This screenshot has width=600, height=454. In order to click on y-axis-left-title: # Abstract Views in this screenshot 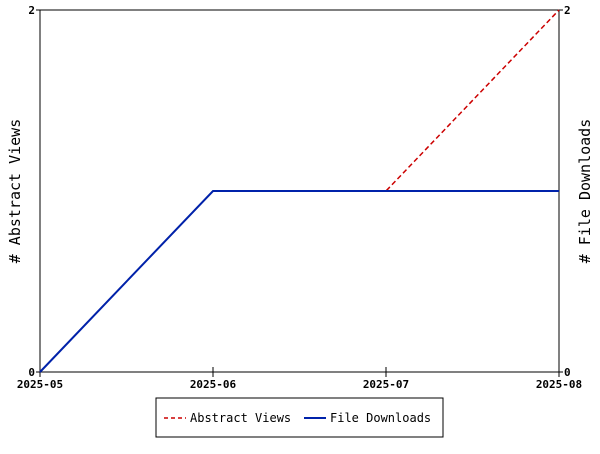, I will do `click(15, 191)`.